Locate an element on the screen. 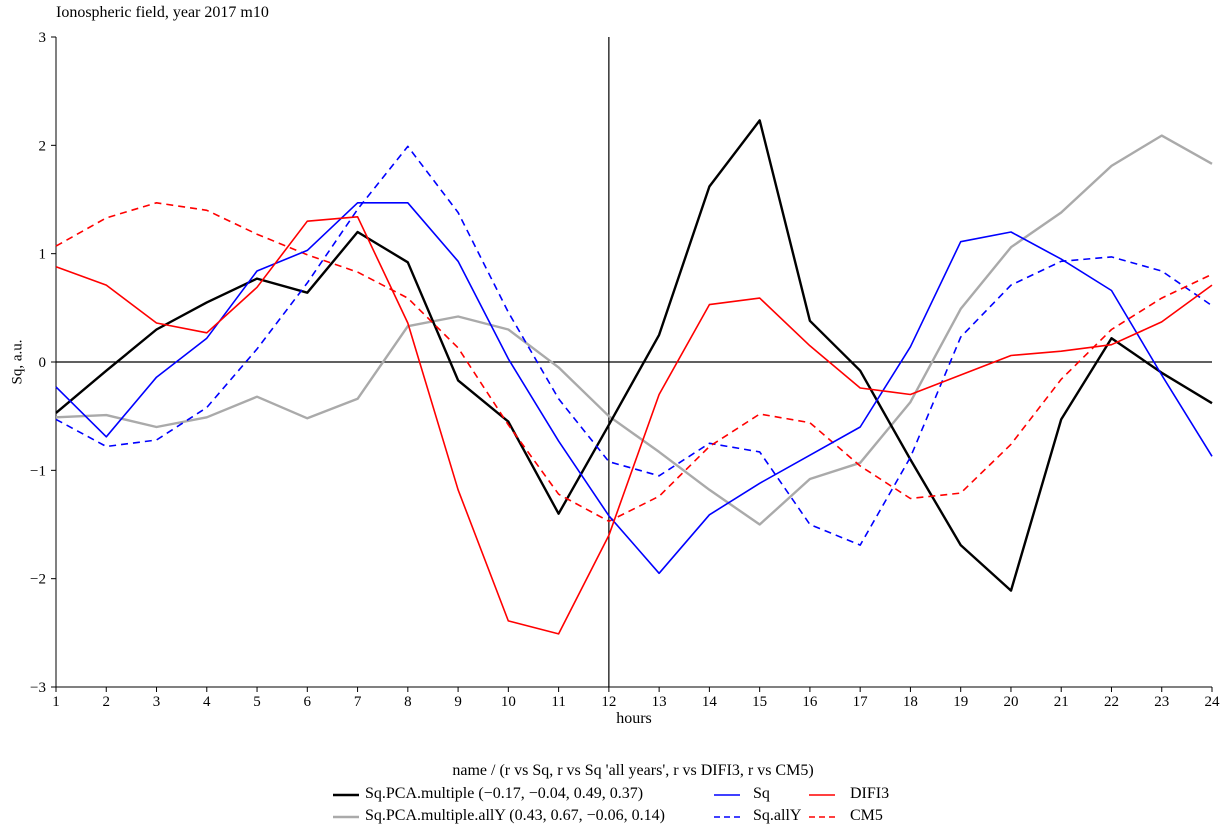 This screenshot has height=832, width=1226. x-tick-label: 22 is located at coordinates (1111, 702).